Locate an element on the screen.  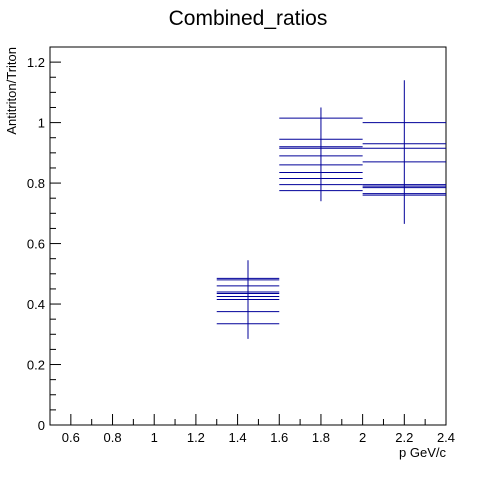
x-axis: 0.6 0.8 1 1.2 1.4 1.6 1.8 2 2.2 2.4 is located at coordinates (252, 429).